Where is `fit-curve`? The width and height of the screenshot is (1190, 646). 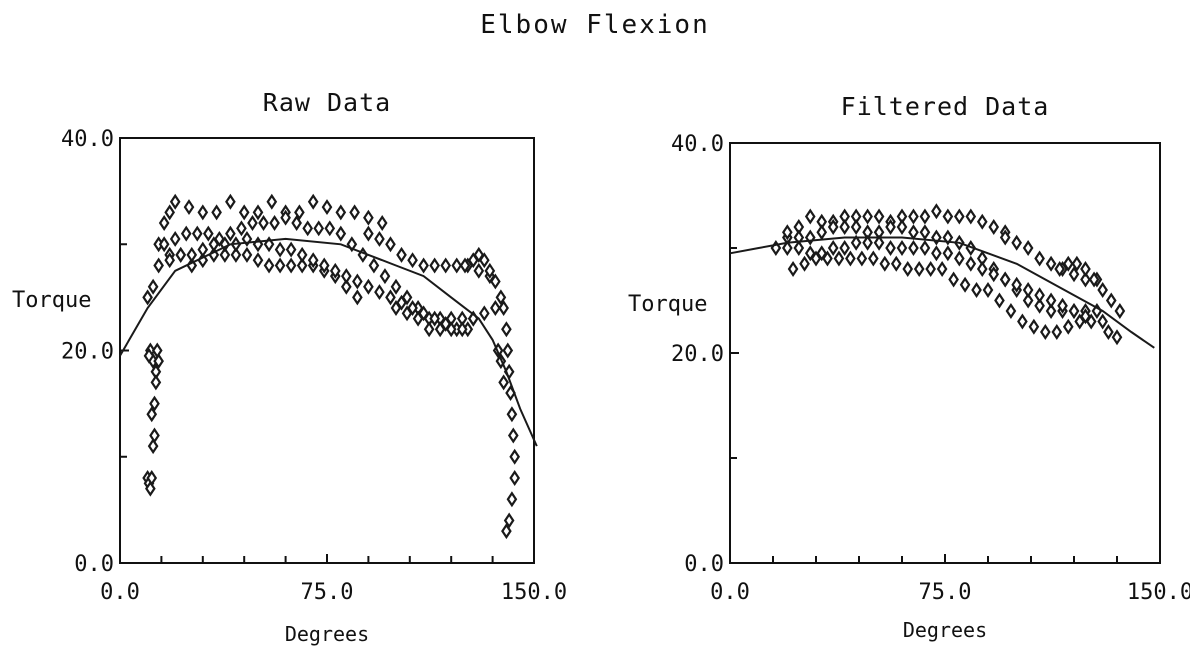
fit-curve is located at coordinates (328, 342).